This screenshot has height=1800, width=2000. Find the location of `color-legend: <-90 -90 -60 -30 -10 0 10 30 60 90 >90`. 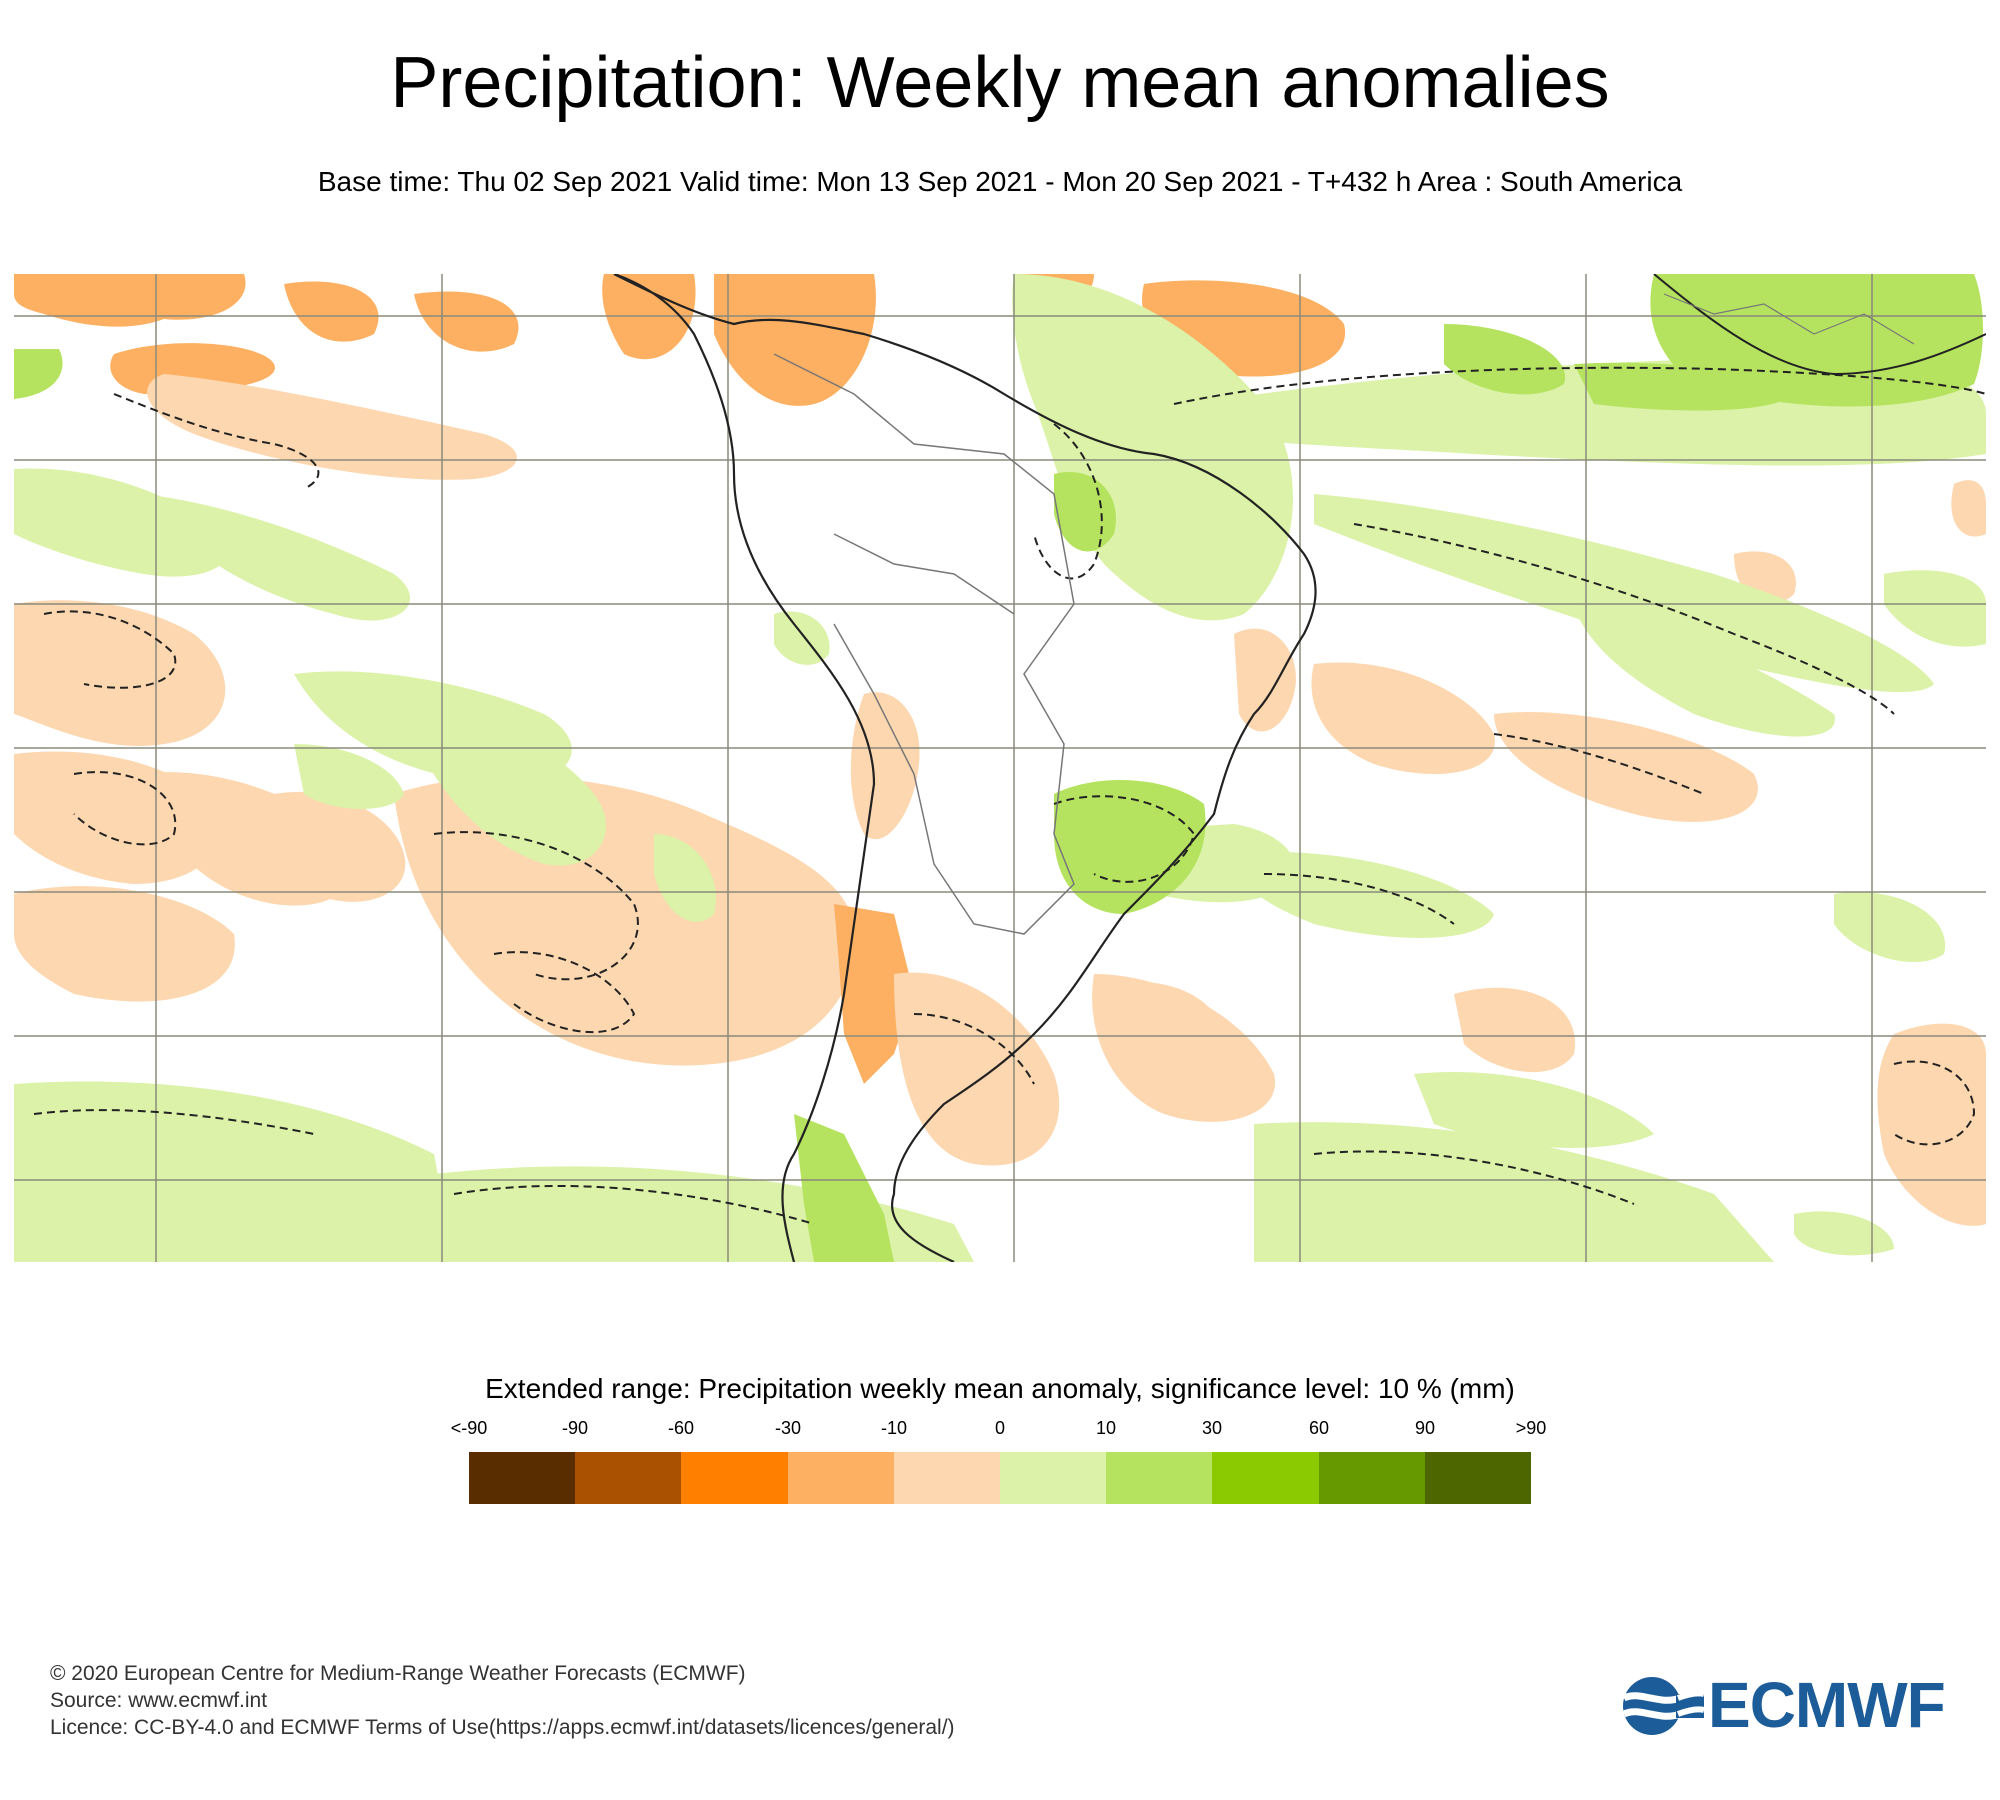

color-legend: <-90 -90 -60 -30 -10 0 10 30 60 90 >90 is located at coordinates (998, 1463).